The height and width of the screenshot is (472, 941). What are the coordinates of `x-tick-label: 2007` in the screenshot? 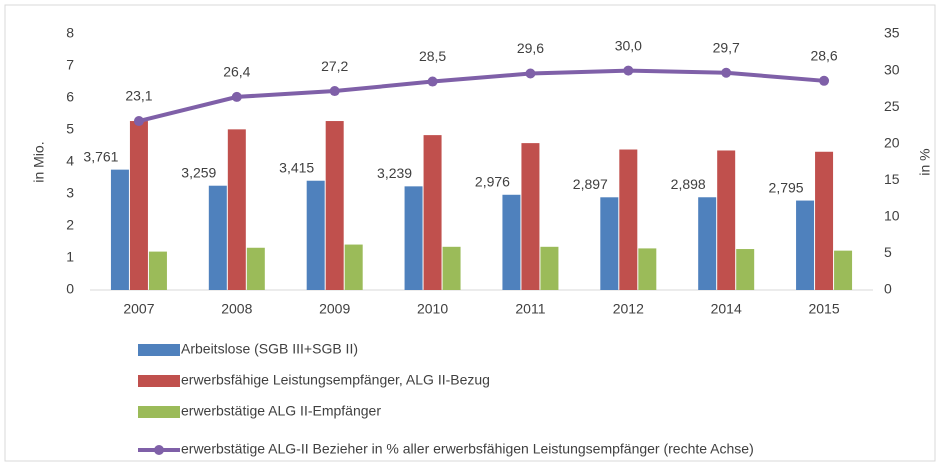 It's located at (138, 309).